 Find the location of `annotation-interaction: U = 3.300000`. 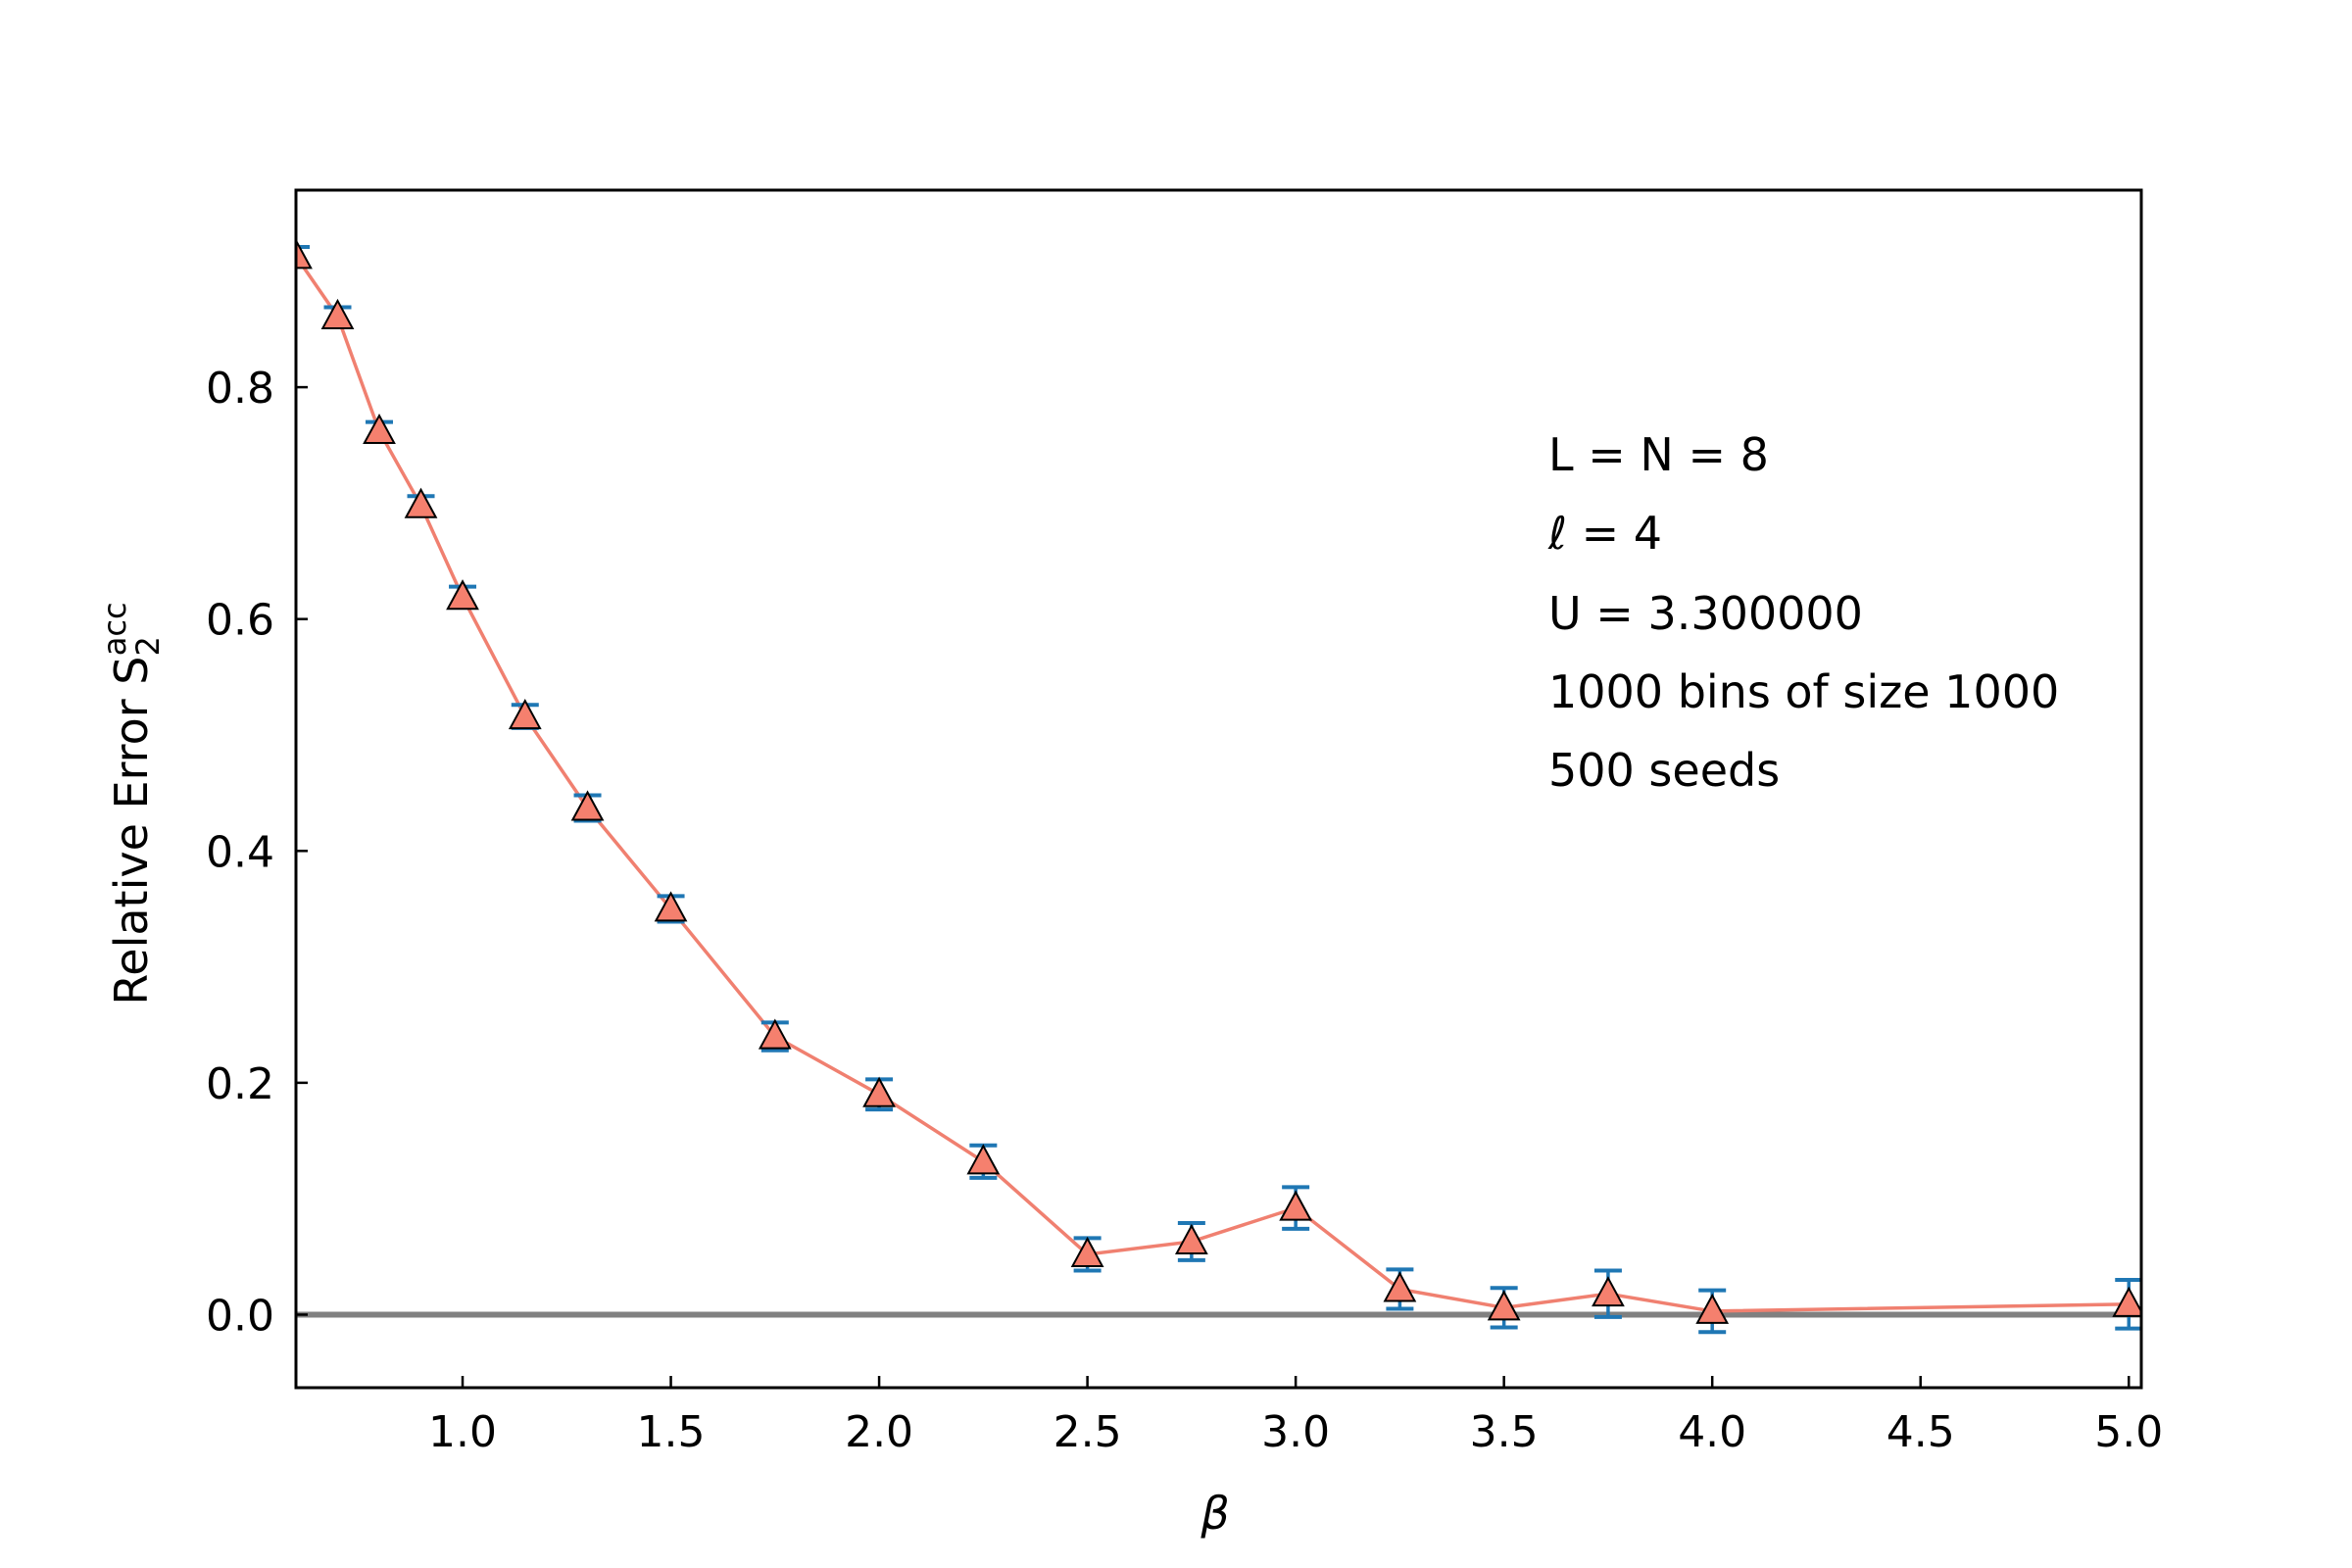

annotation-interaction: U = 3.300000 is located at coordinates (1705, 613).